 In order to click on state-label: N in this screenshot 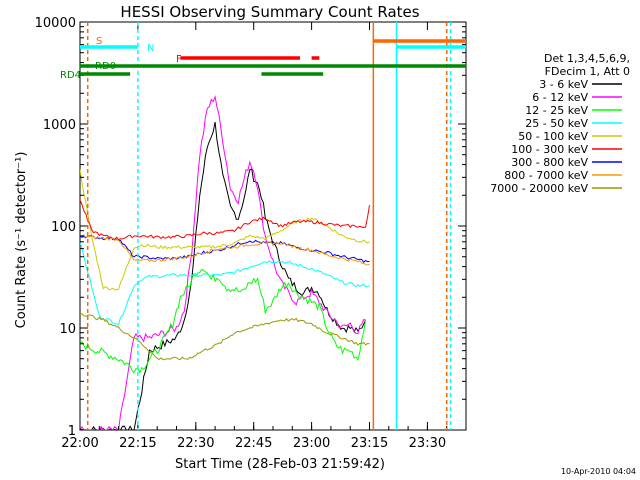, I will do `click(150, 48)`.